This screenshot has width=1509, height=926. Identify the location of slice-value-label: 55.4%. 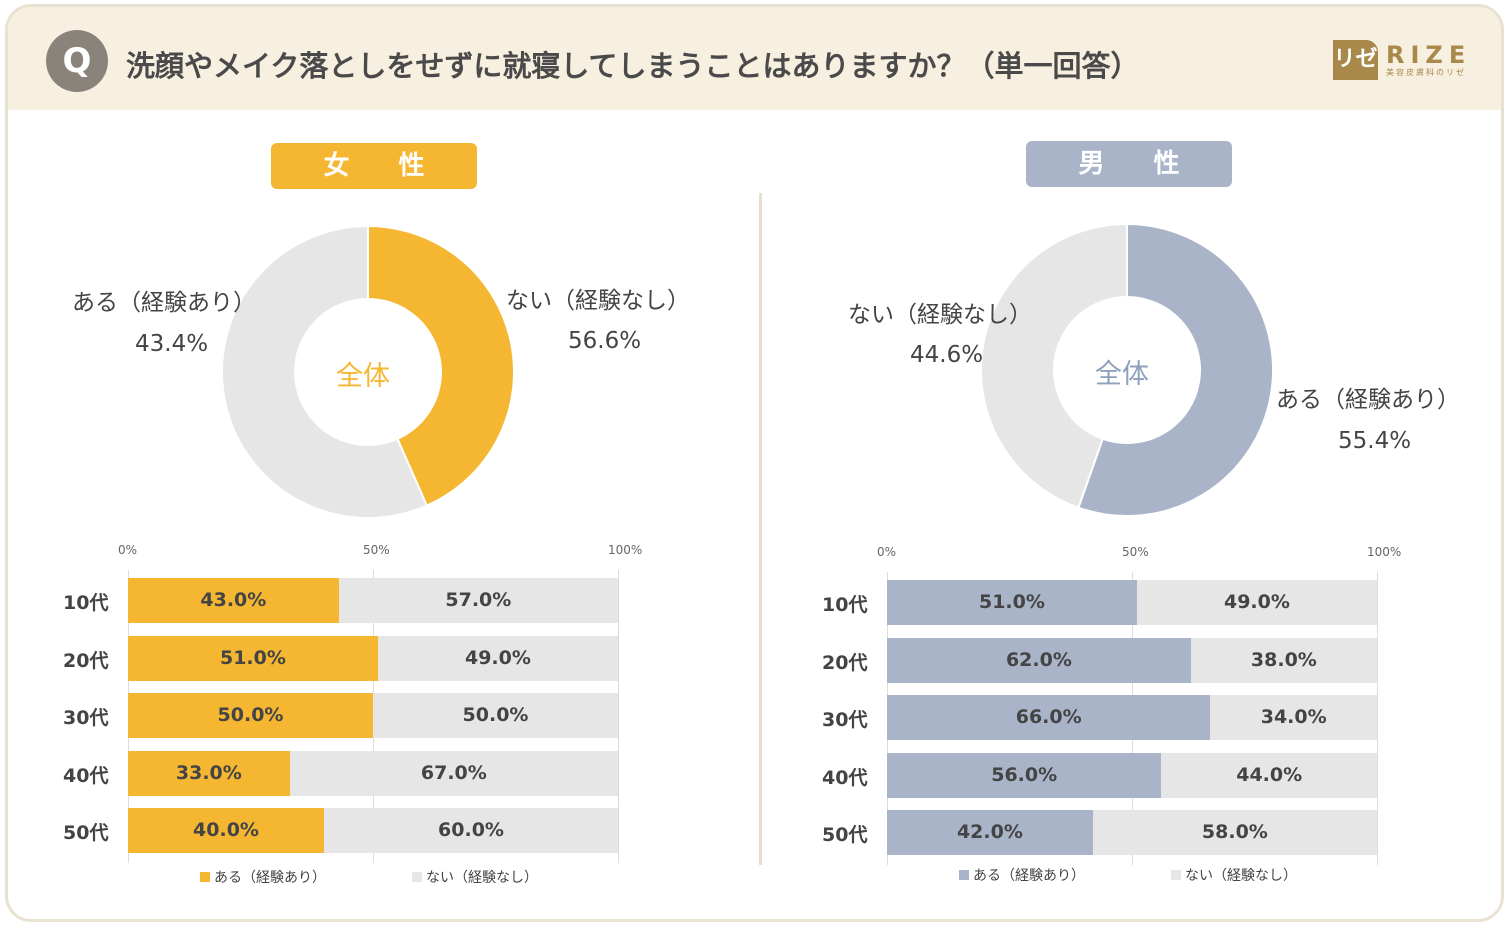
(1375, 441).